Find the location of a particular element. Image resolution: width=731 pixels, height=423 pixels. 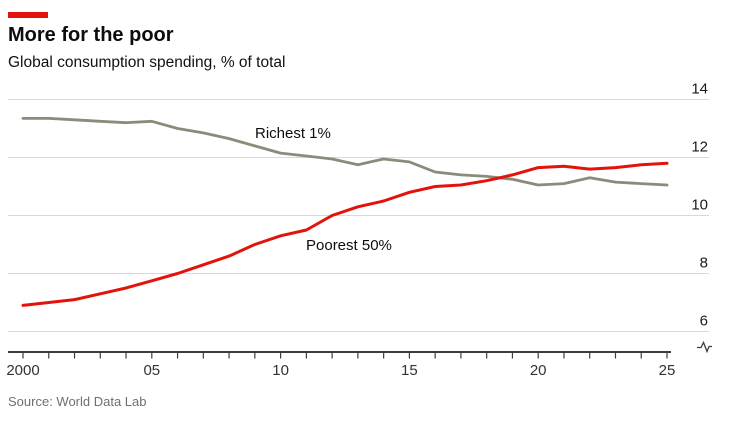

x-tick-label: 15 is located at coordinates (409, 370).